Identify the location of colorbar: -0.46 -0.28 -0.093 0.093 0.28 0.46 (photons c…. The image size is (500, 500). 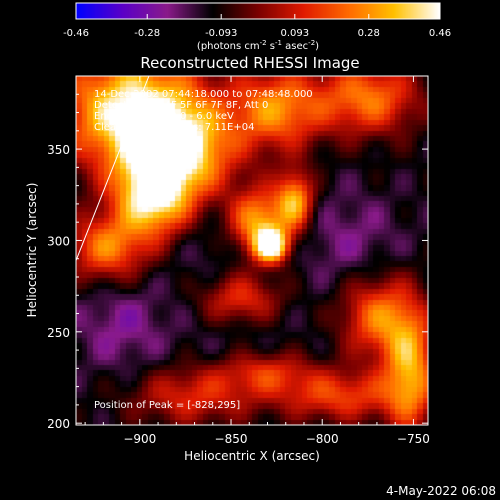
(257, 27).